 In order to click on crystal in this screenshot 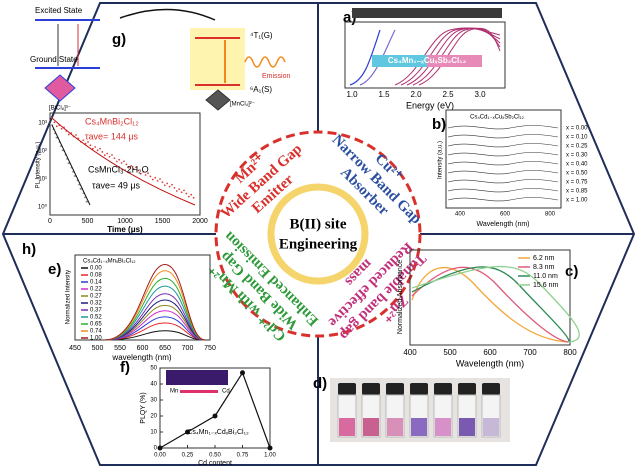, I will do `click(60, 88)`.